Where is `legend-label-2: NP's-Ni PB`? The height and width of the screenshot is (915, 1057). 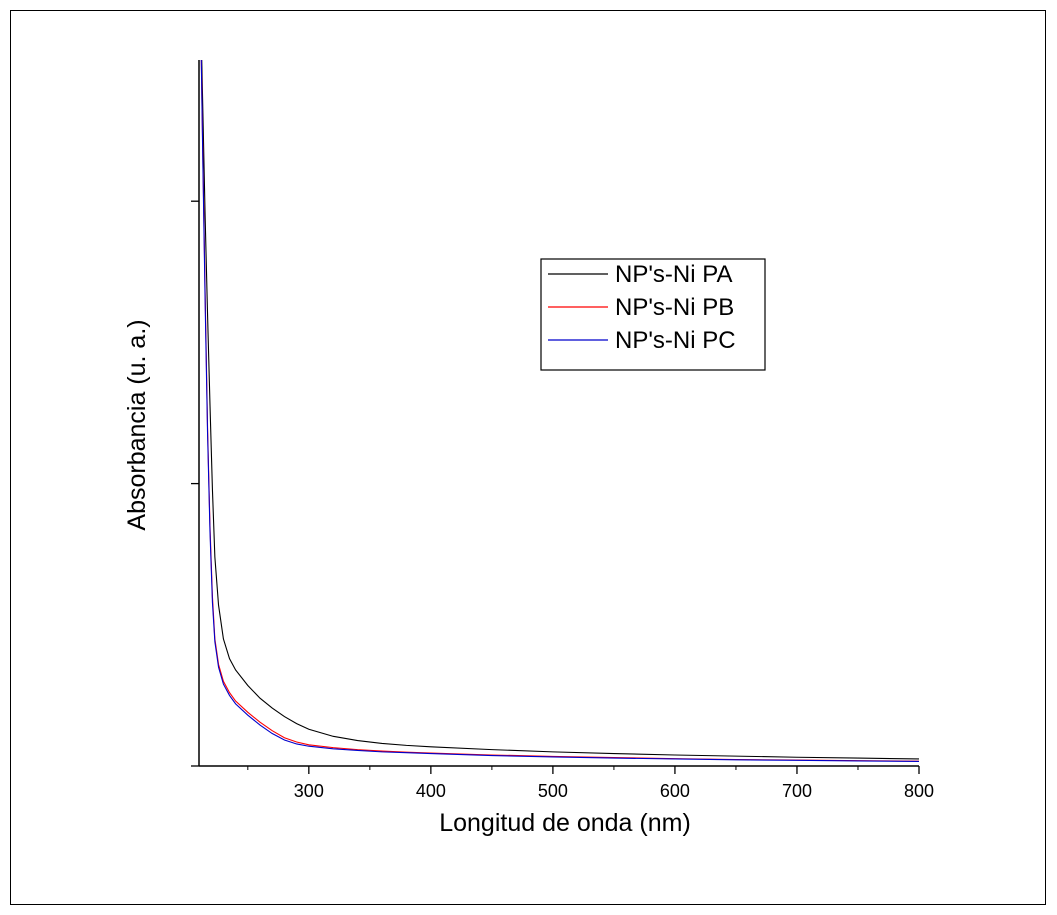 legend-label-2: NP's-Ni PB is located at coordinates (674, 307).